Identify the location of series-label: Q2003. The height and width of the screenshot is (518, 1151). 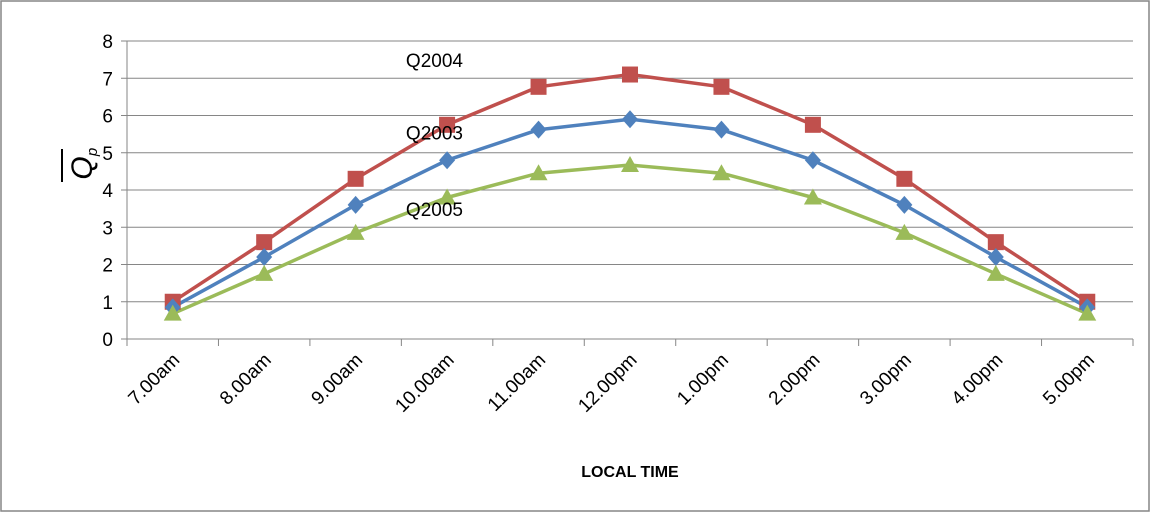
(434, 134).